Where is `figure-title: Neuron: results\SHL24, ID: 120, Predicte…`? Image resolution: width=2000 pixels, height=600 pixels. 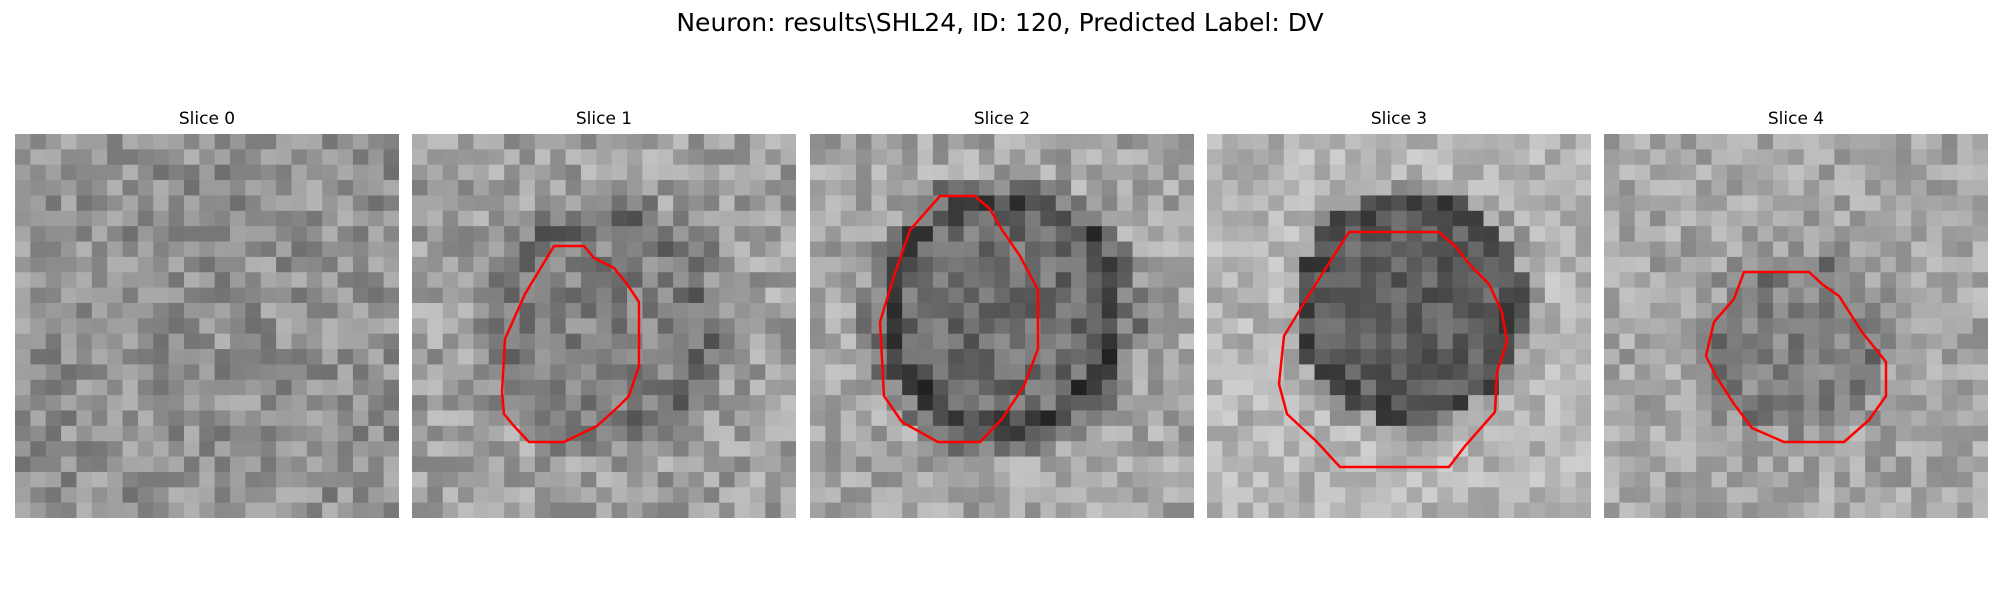 figure-title: Neuron: results\SHL24, ID: 120, Predicte… is located at coordinates (1000, 22).